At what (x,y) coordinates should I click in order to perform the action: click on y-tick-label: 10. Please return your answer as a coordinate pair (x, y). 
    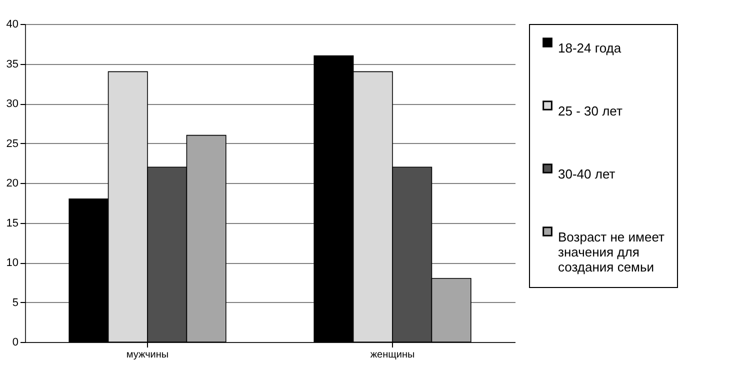
    Looking at the image, I should click on (12, 263).